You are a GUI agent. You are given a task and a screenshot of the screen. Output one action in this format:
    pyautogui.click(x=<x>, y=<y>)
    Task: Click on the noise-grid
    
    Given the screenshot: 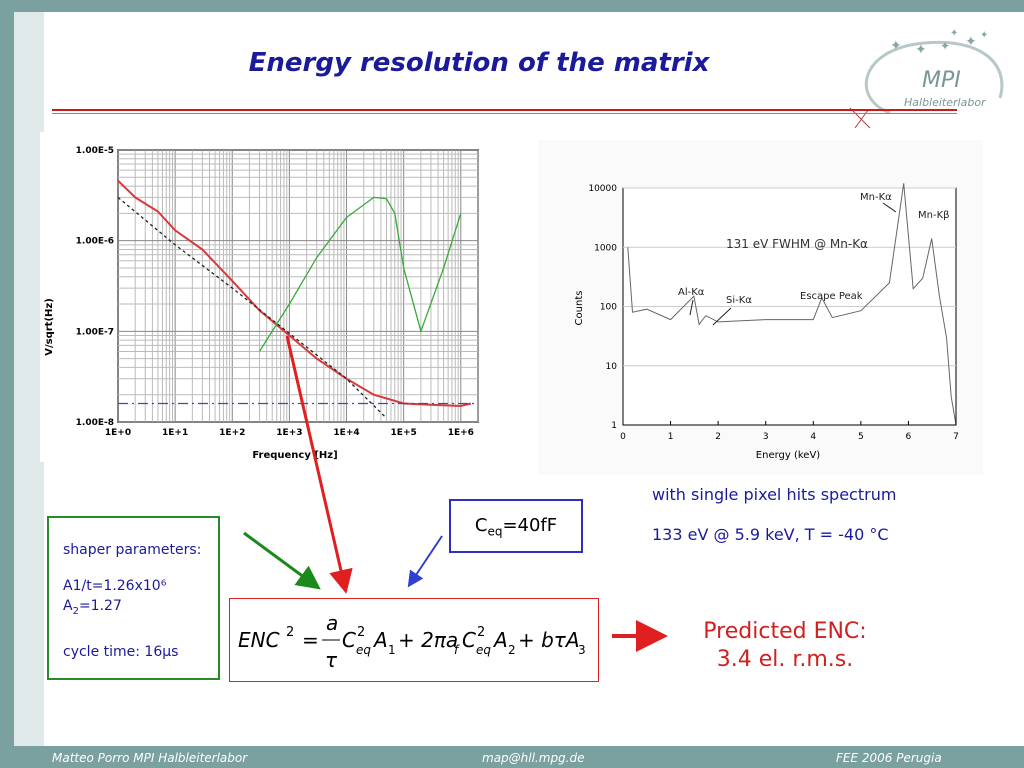 What is the action you would take?
    pyautogui.click(x=298, y=286)
    